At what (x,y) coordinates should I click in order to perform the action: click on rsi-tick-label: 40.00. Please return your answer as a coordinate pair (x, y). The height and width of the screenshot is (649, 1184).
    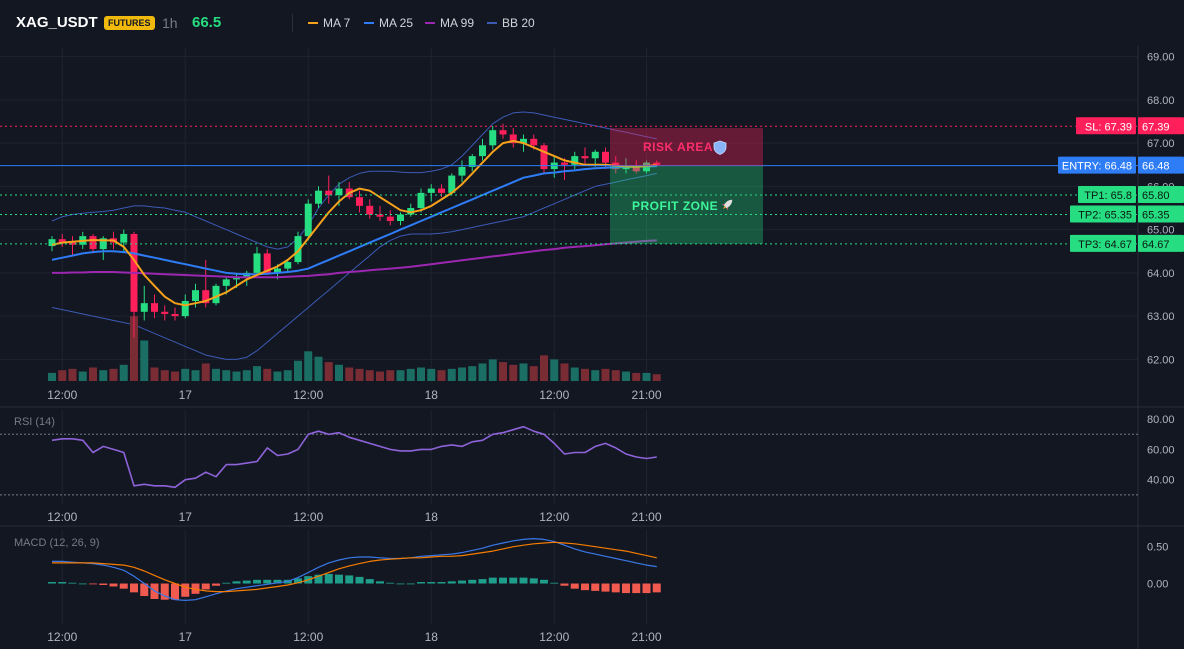
    Looking at the image, I should click on (1161, 481).